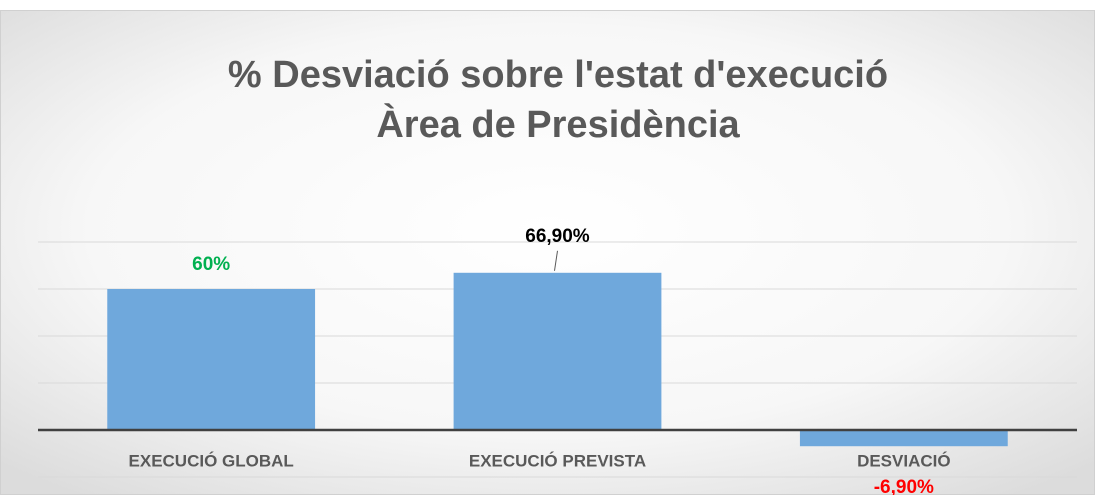  I want to click on chart-title: % Desviació sobre l'estat d'execució, so click(558, 75).